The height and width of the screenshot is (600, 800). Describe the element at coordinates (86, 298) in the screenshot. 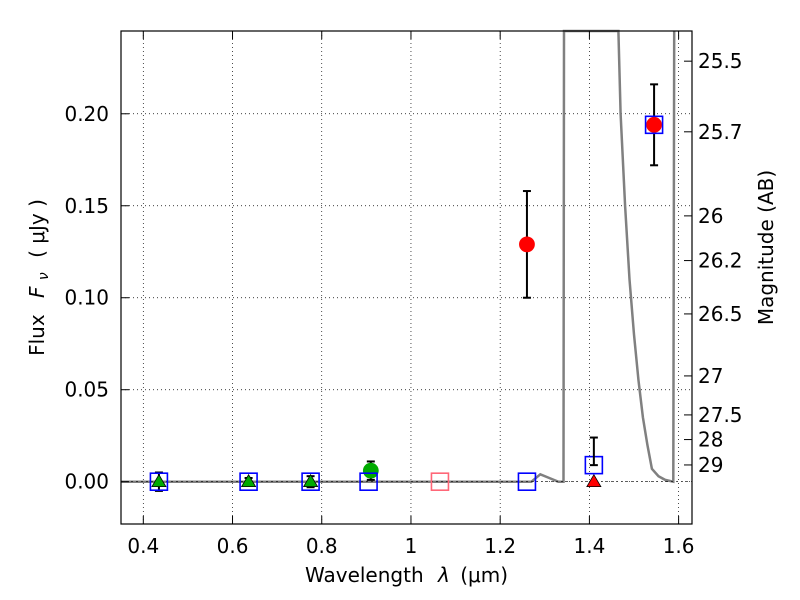

I see `y-tick-label: 0.10` at that location.